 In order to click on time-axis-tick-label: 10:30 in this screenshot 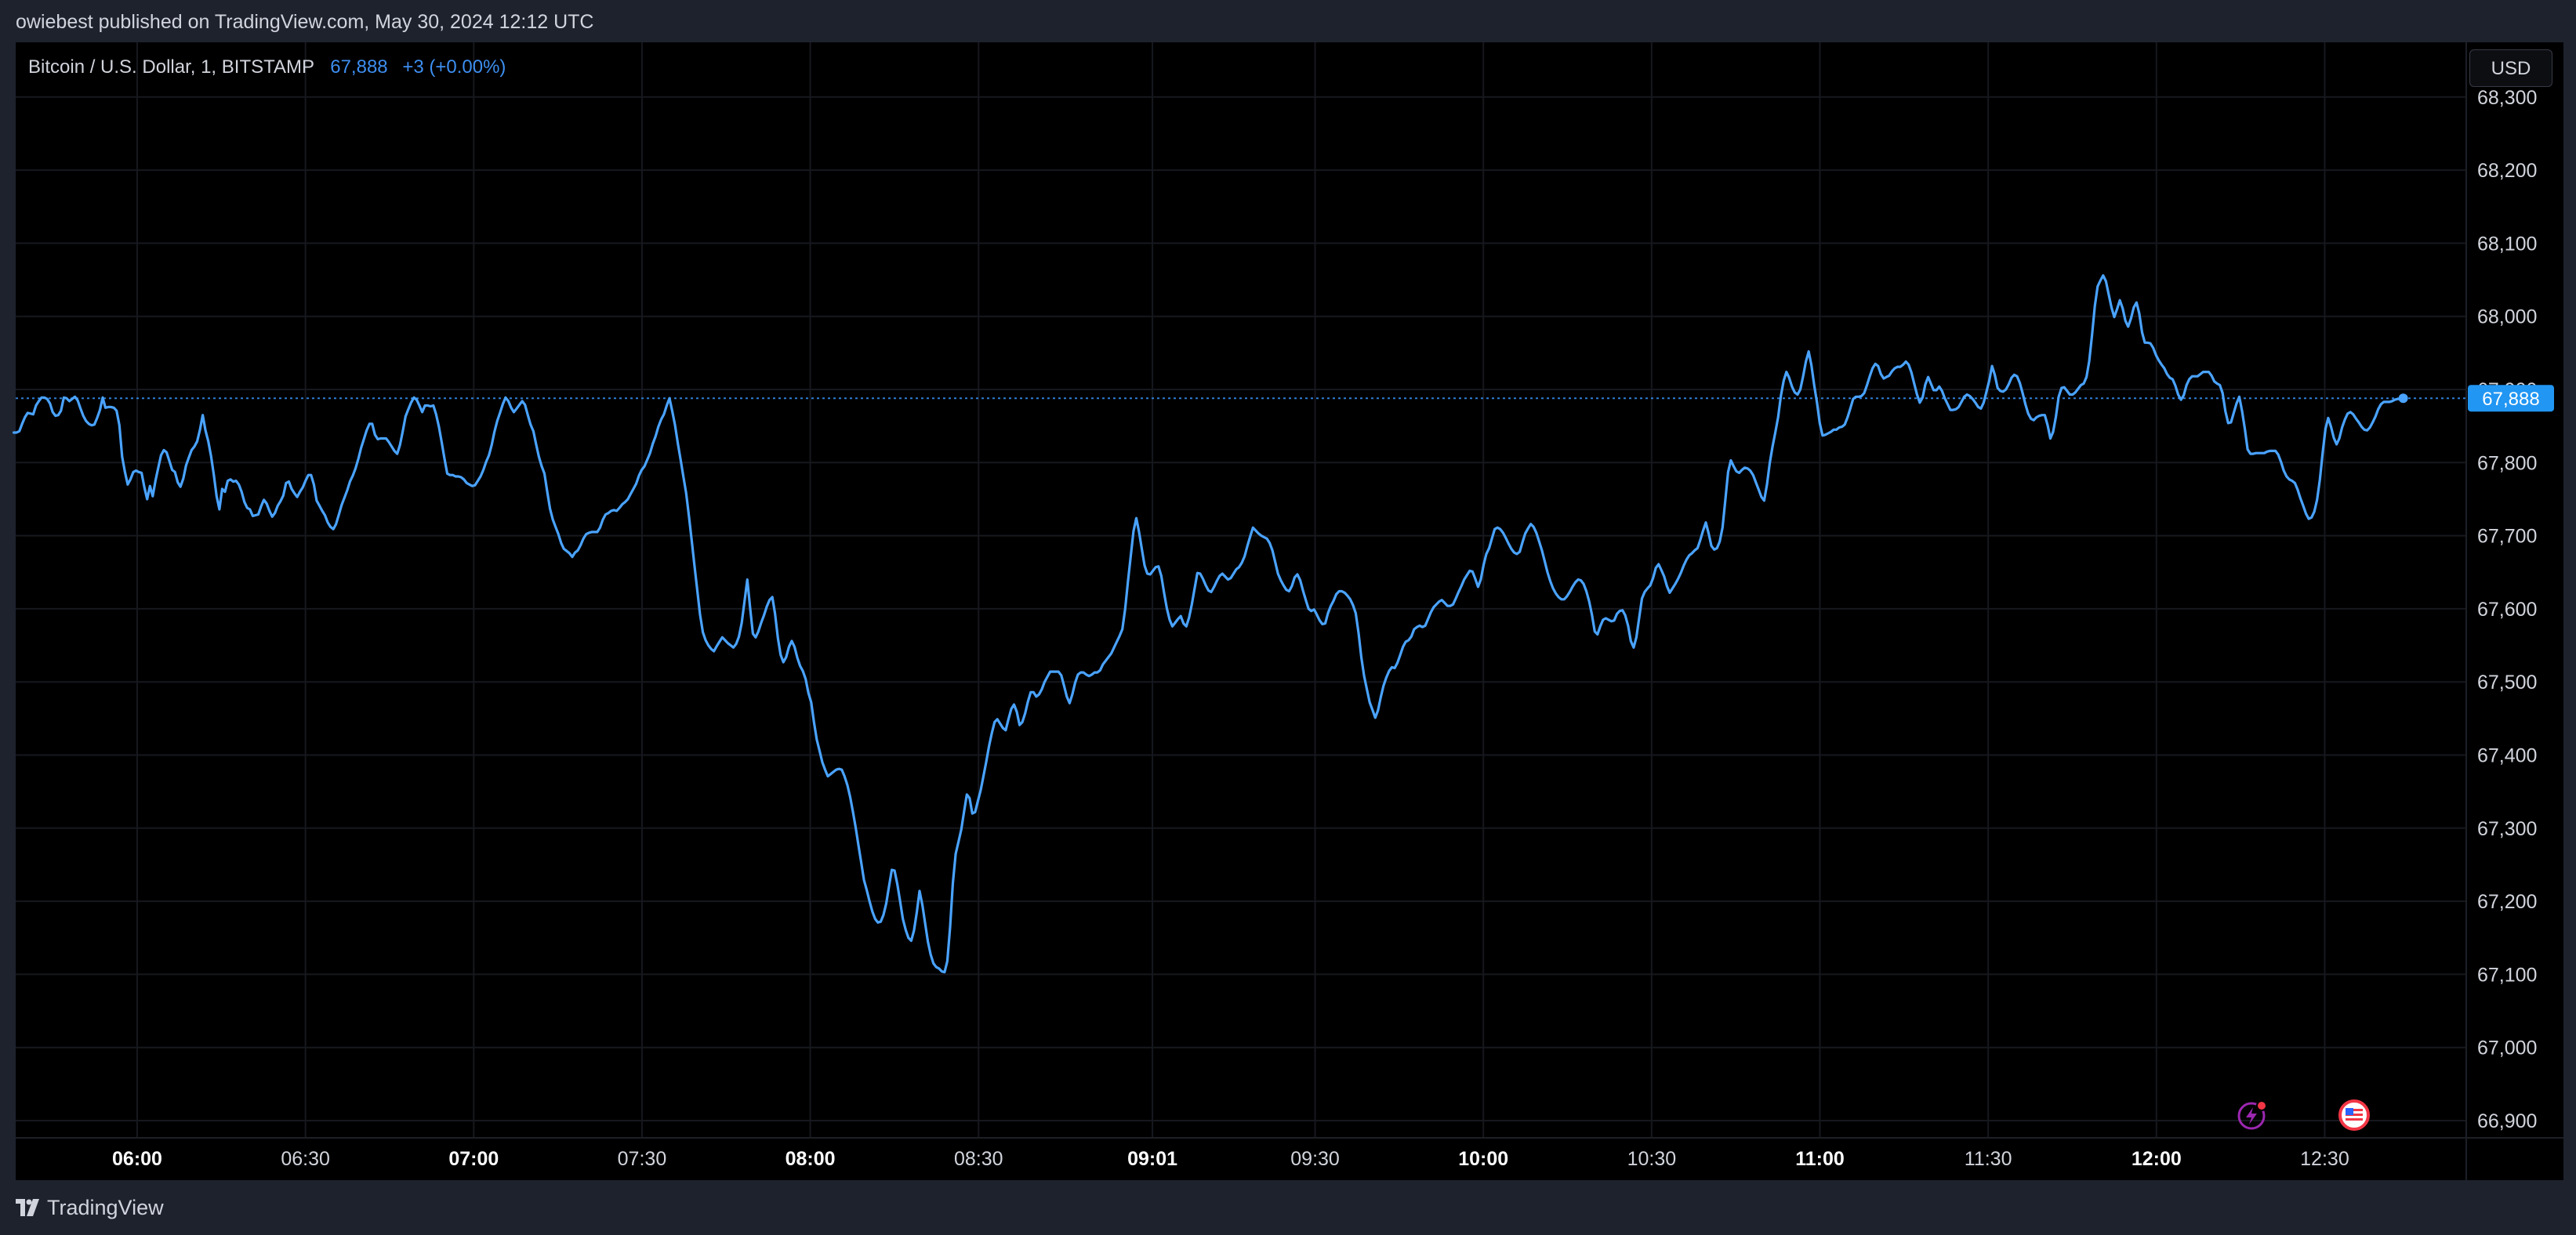, I will do `click(1652, 1159)`.